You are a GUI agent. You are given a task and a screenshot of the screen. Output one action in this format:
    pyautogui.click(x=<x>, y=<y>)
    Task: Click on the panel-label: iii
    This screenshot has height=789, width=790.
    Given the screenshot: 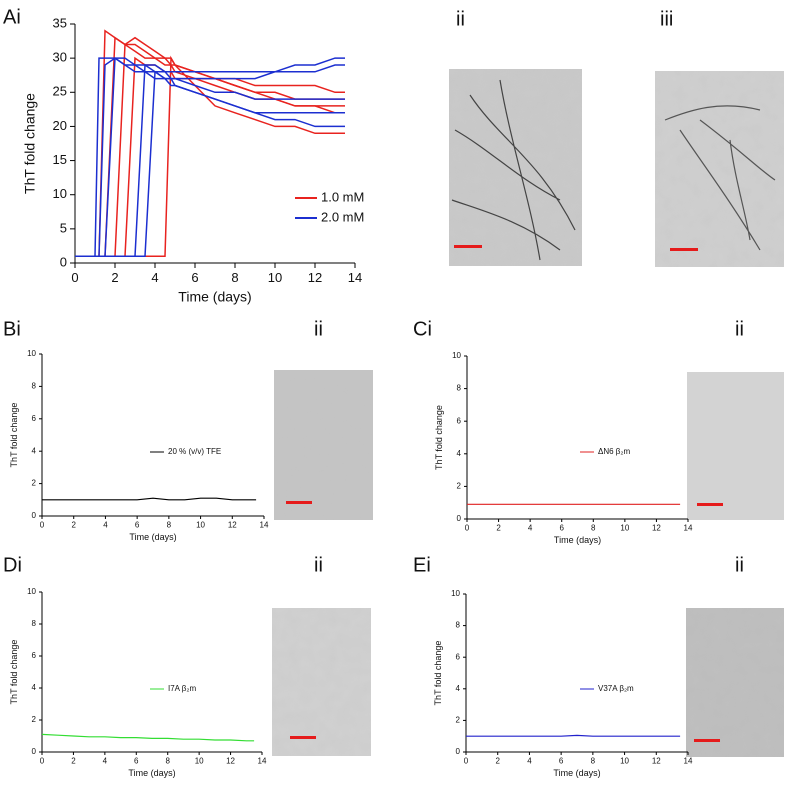 What is the action you would take?
    pyautogui.click(x=666, y=19)
    